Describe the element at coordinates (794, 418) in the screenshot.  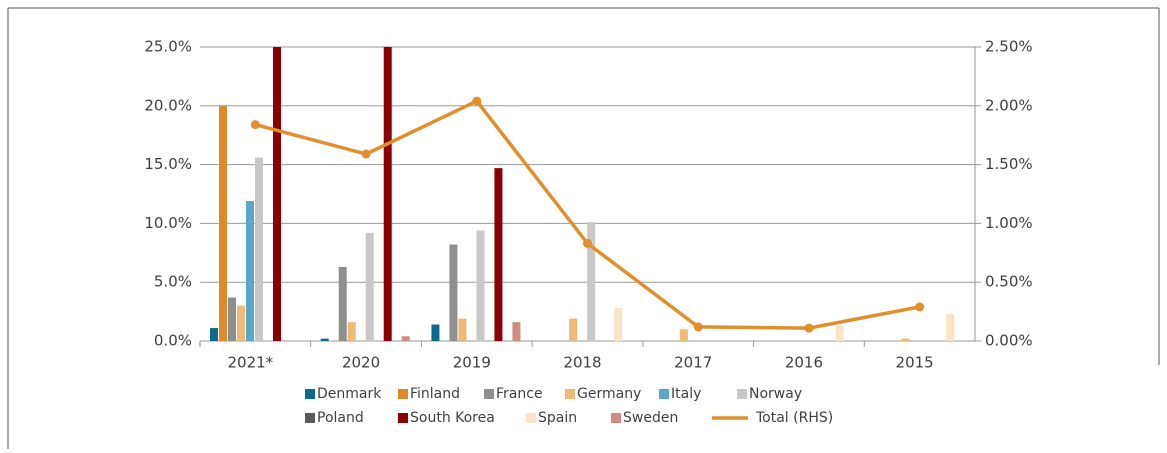
I see `legend-label: Total (RHS)` at that location.